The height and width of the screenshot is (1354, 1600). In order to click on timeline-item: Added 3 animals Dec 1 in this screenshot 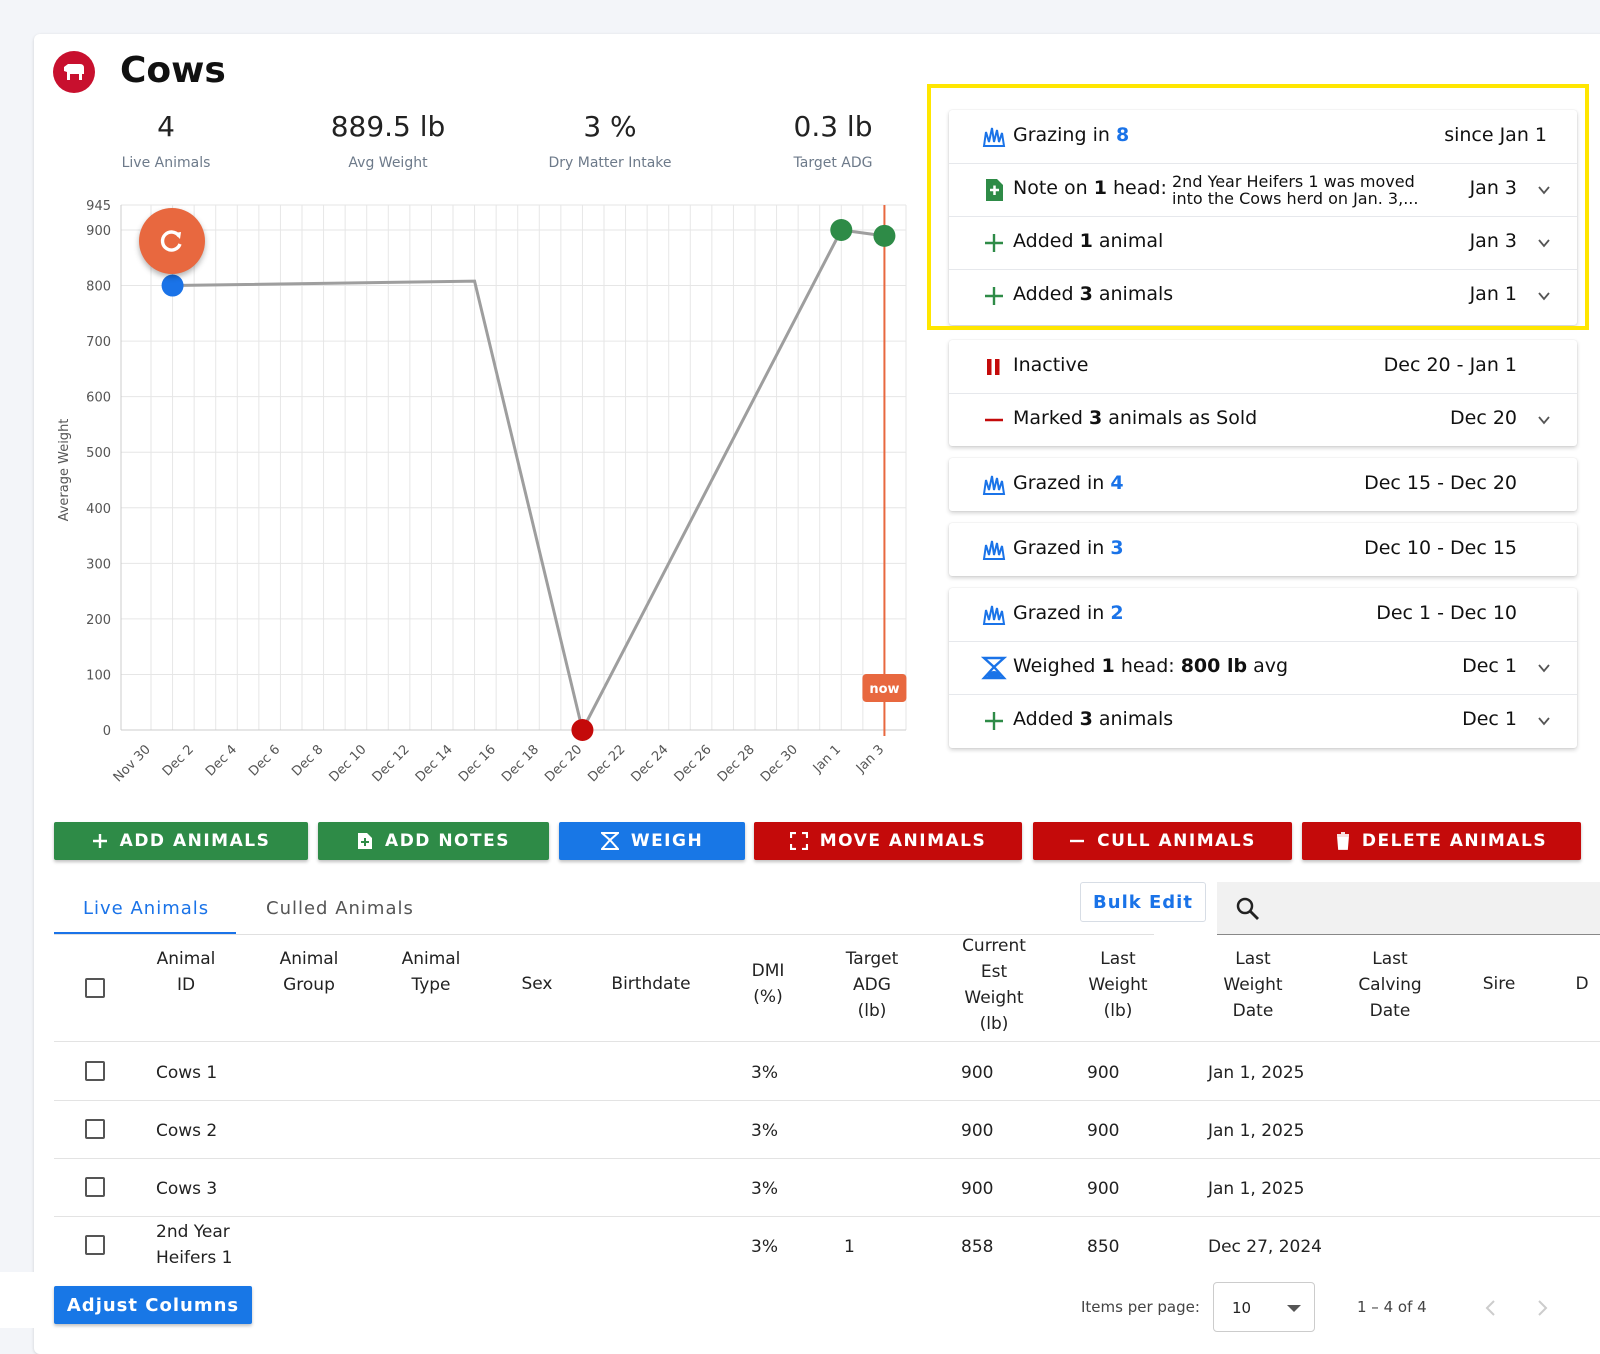, I will do `click(1263, 720)`.